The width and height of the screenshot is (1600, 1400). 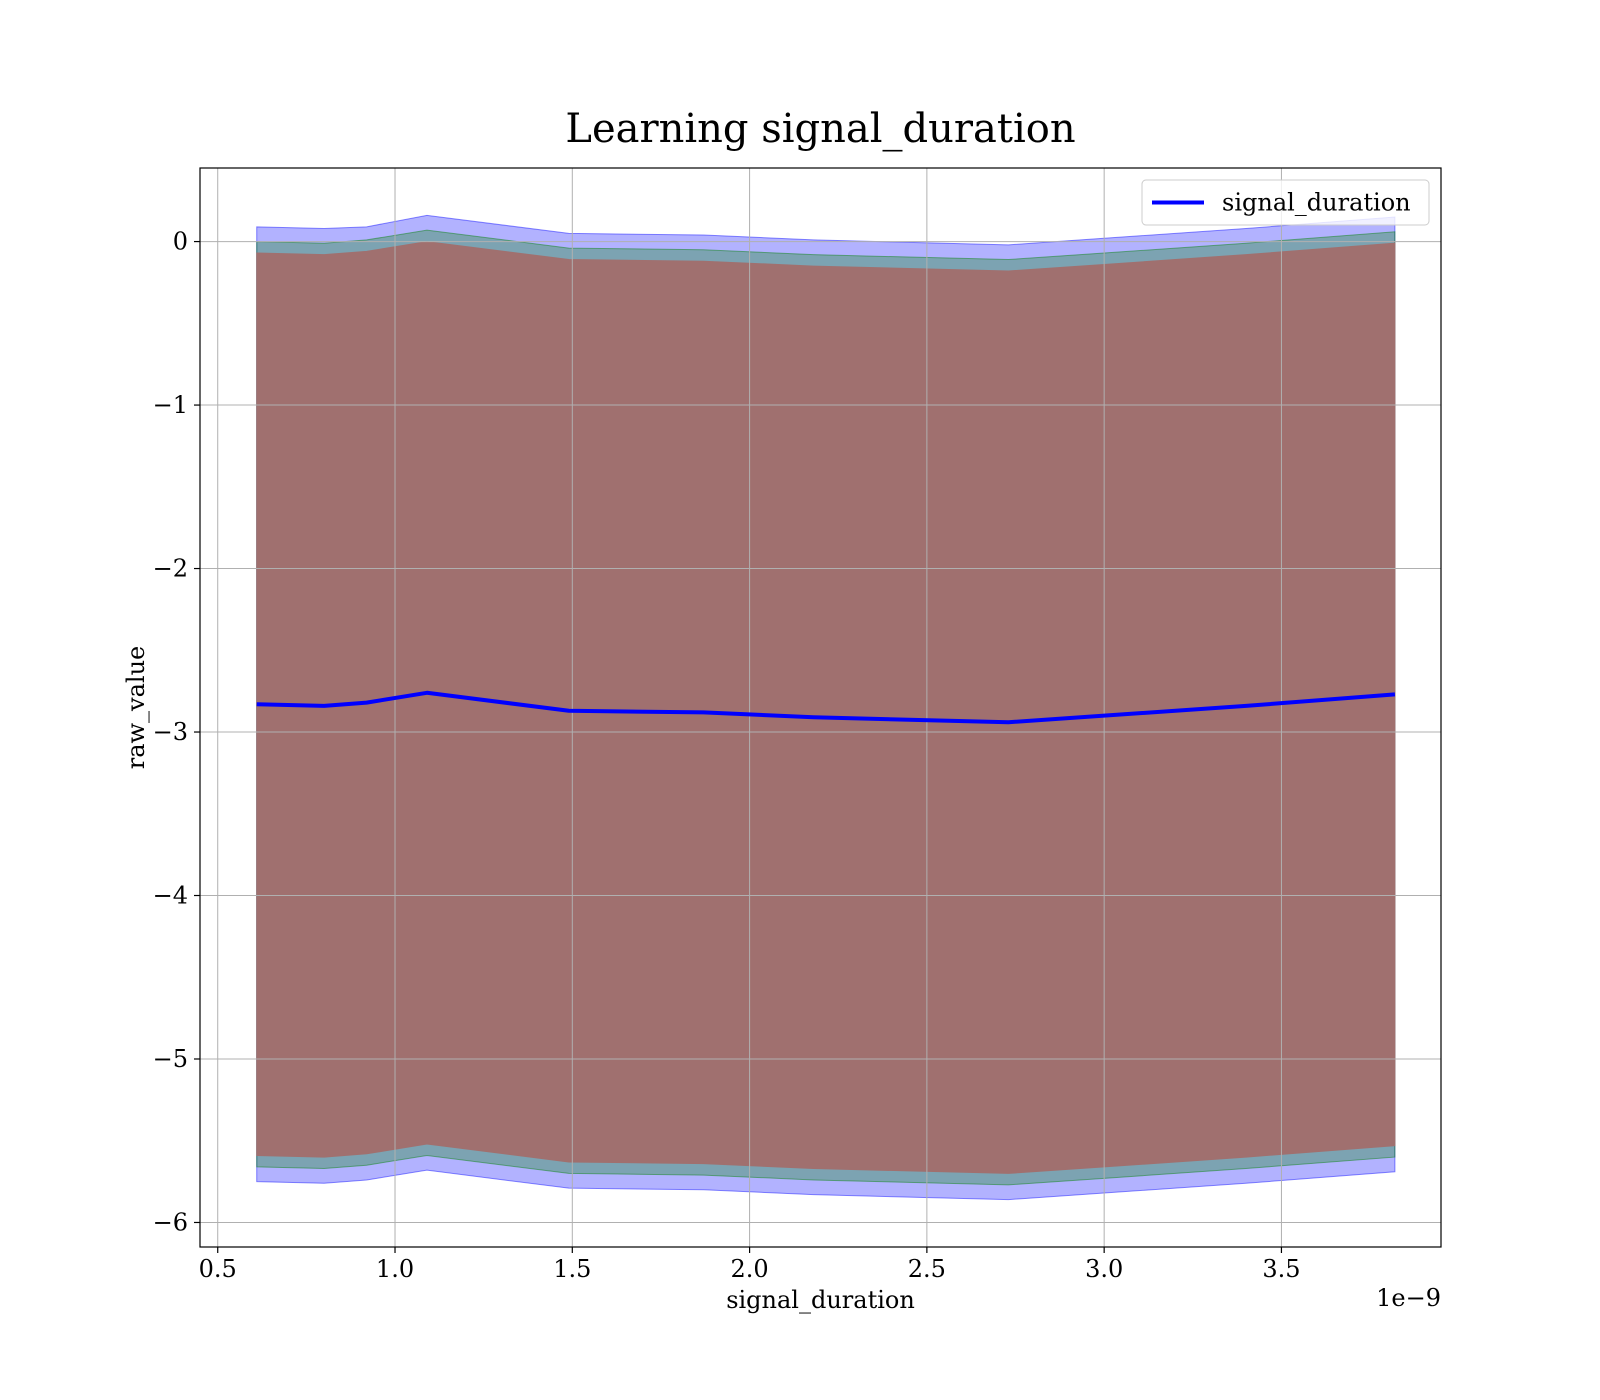 I want to click on y-tick-label-4: −4, so click(x=170, y=896).